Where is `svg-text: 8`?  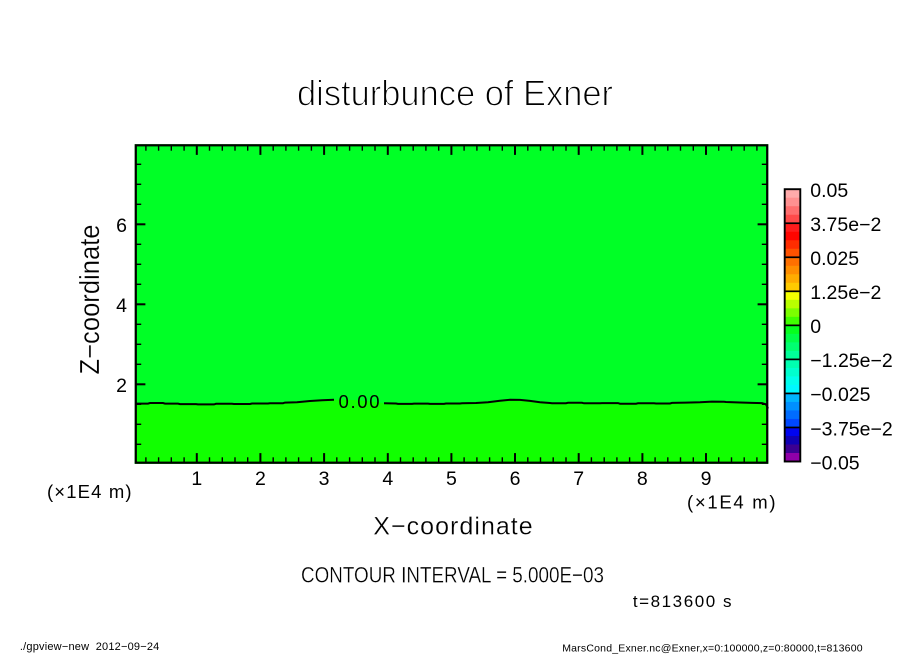
svg-text: 8 is located at coordinates (642, 479).